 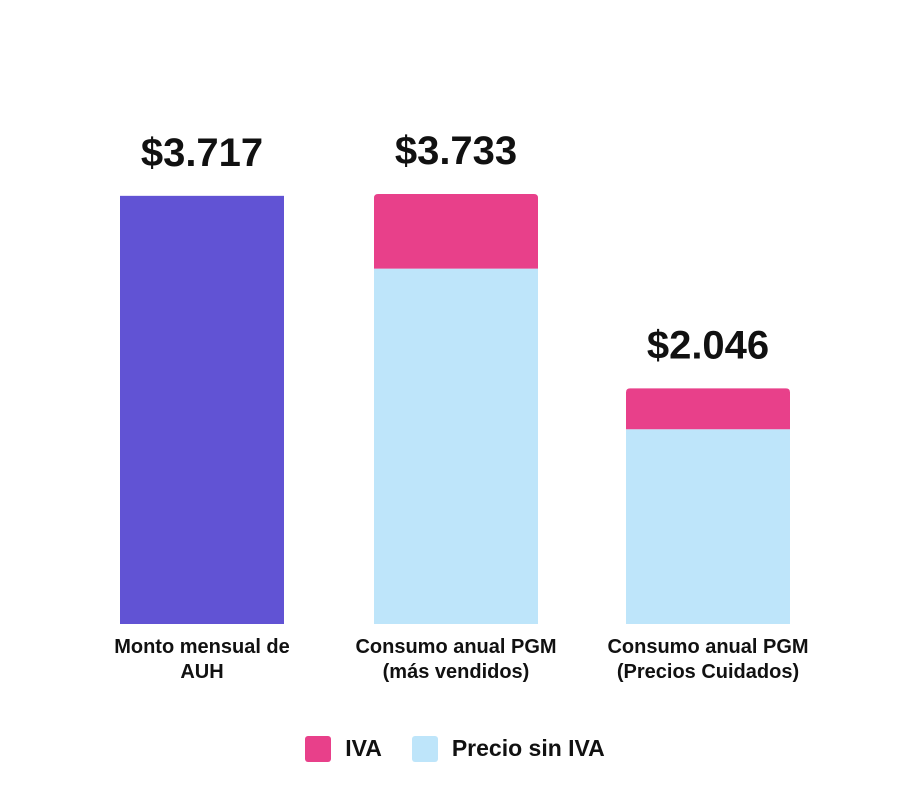 What do you see at coordinates (455, 647) in the screenshot?
I see `category-label-1-line-0: Consumo anual PGM` at bounding box center [455, 647].